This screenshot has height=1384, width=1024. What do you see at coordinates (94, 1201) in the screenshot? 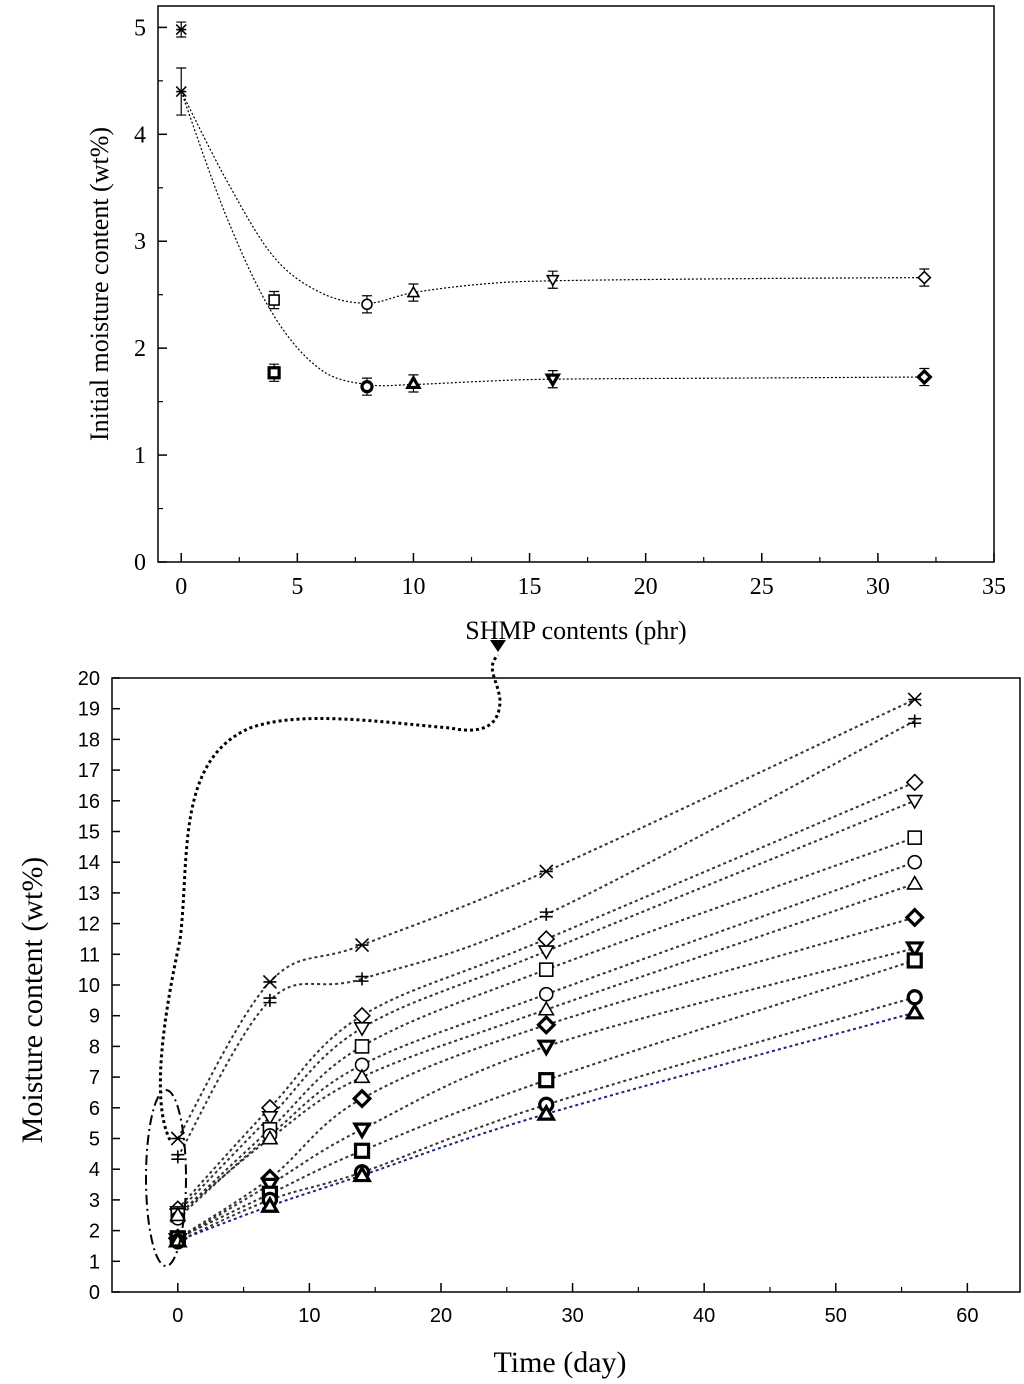
I see `bottom-y-tick-label: 3` at bounding box center [94, 1201].